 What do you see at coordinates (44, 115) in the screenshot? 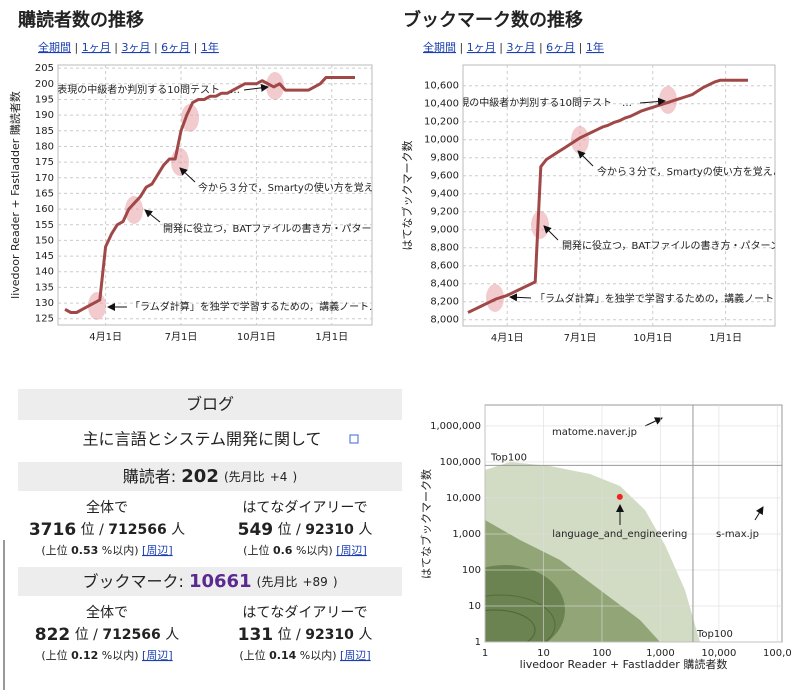
I see `y-tick-label: 190` at bounding box center [44, 115].